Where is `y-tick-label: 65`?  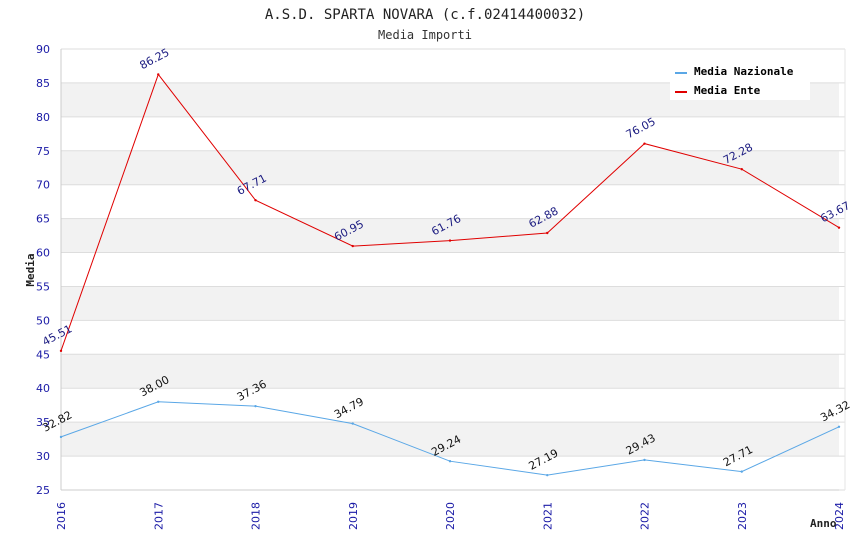
y-tick-label: 65 is located at coordinates (43, 219).